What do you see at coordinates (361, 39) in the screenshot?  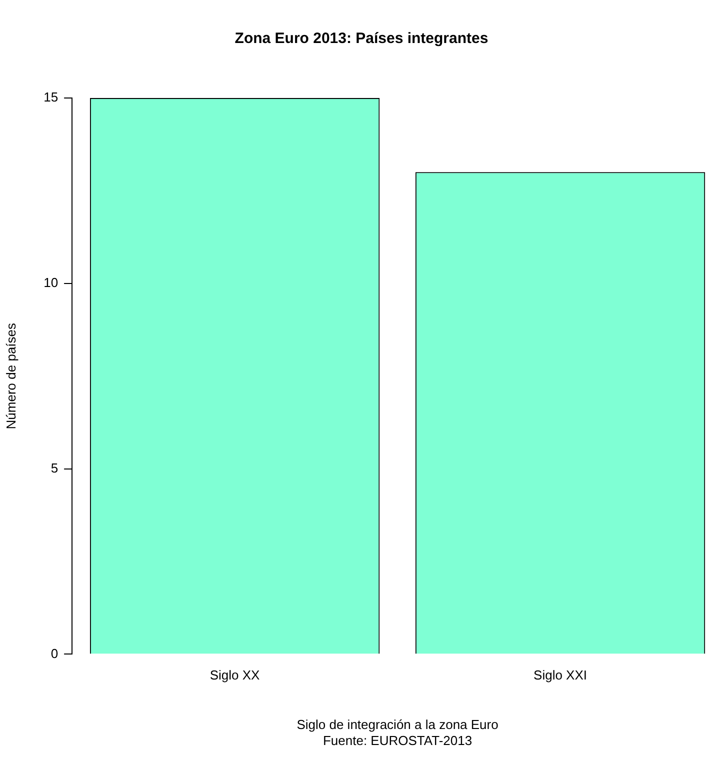 I see `chart-title: Zona Euro 2013: Países integrantes` at bounding box center [361, 39].